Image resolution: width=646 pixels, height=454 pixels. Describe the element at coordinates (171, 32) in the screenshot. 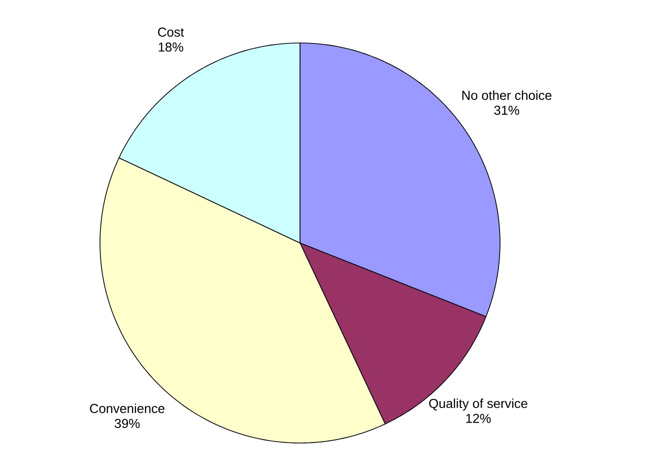

I see `slice-label: Cost` at that location.